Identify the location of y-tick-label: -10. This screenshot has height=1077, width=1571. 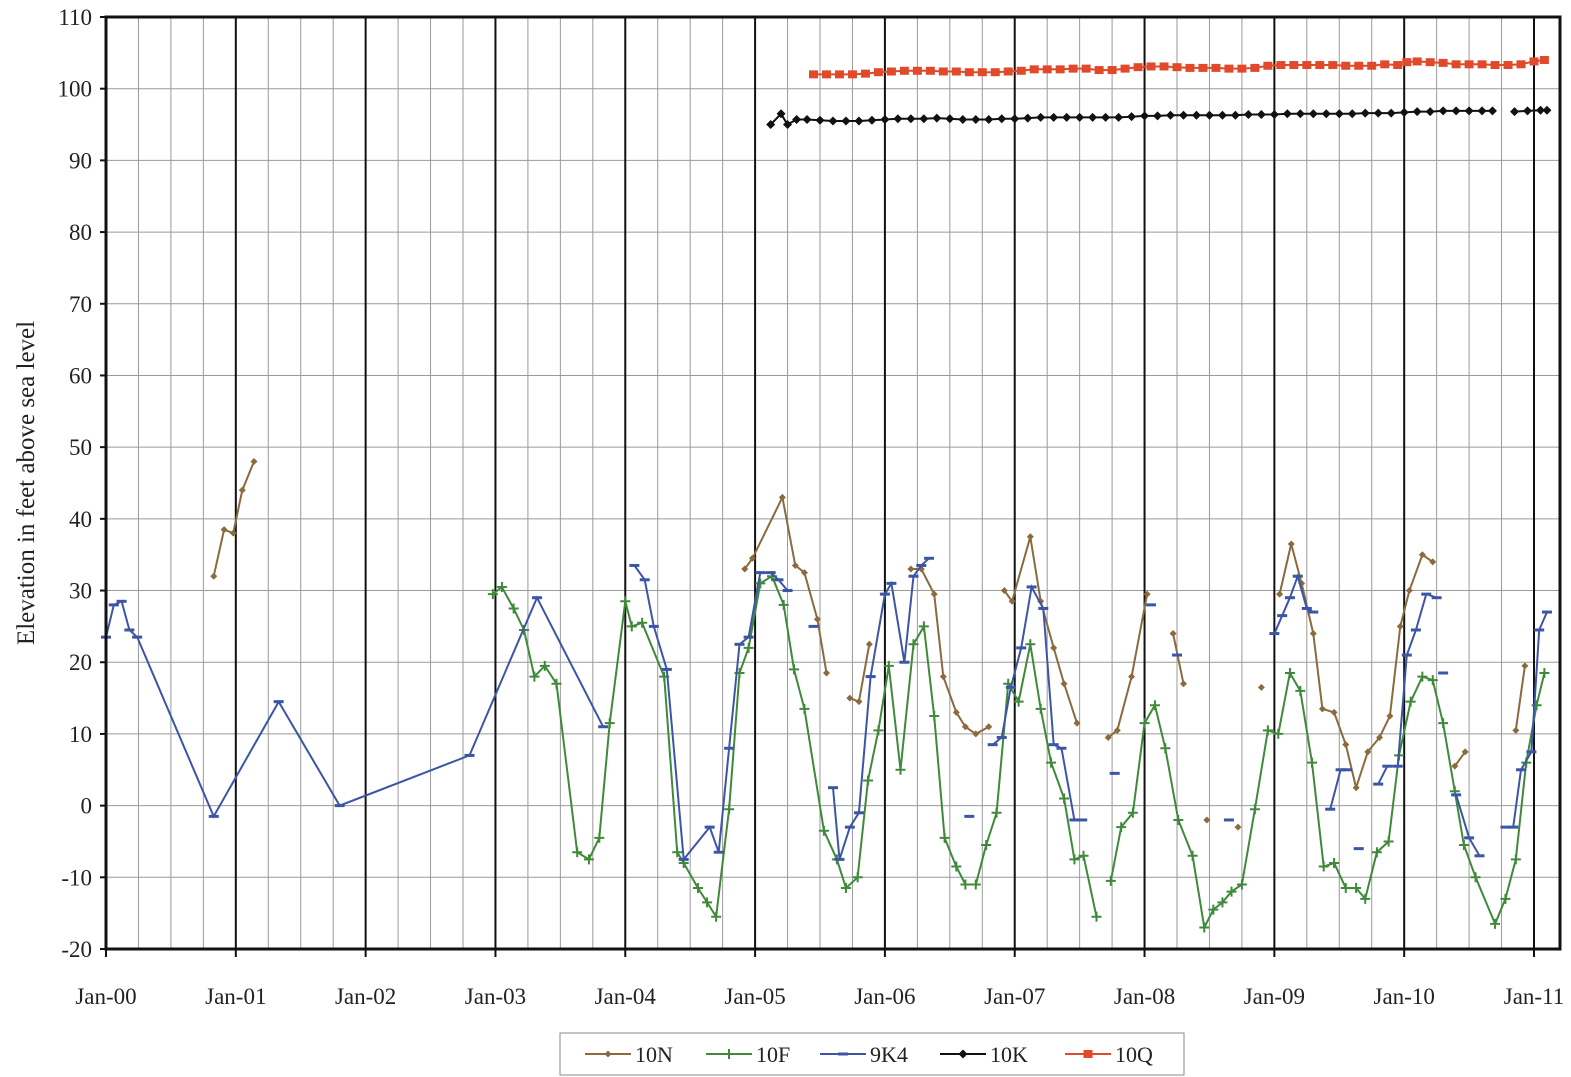
(76, 877).